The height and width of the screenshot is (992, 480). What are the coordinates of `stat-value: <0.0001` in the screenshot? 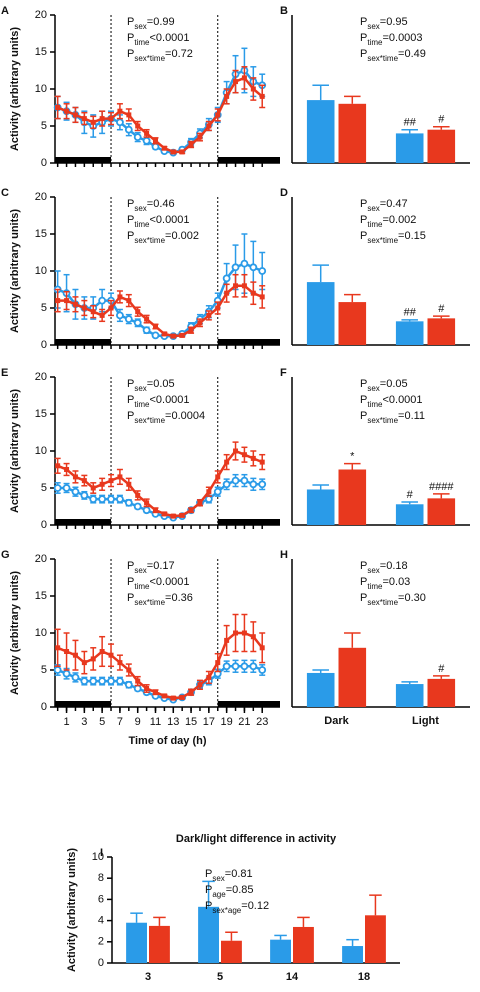 It's located at (169, 220).